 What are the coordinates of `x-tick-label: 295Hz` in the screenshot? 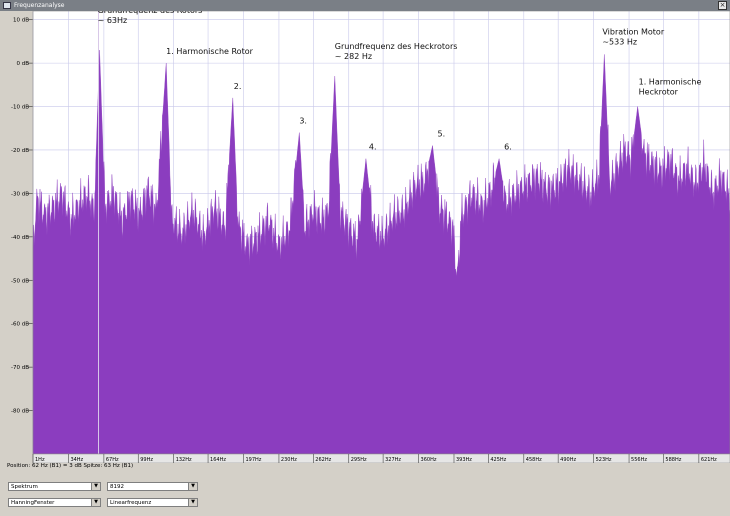 It's located at (359, 460).